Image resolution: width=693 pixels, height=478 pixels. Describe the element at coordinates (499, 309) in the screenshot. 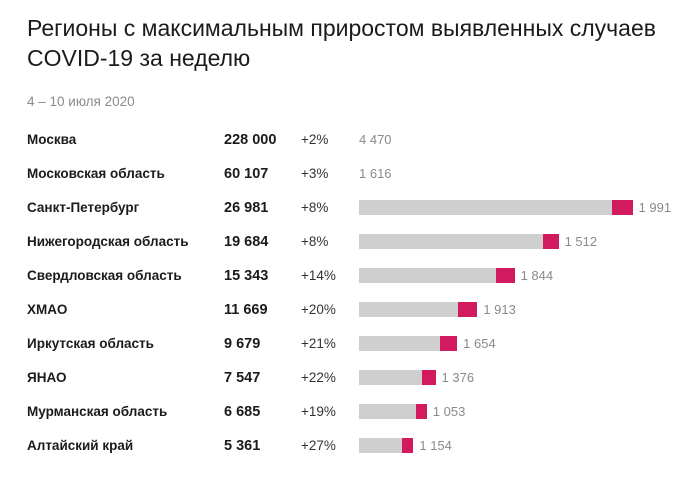

I see `new-cases-label: 1 913` at that location.